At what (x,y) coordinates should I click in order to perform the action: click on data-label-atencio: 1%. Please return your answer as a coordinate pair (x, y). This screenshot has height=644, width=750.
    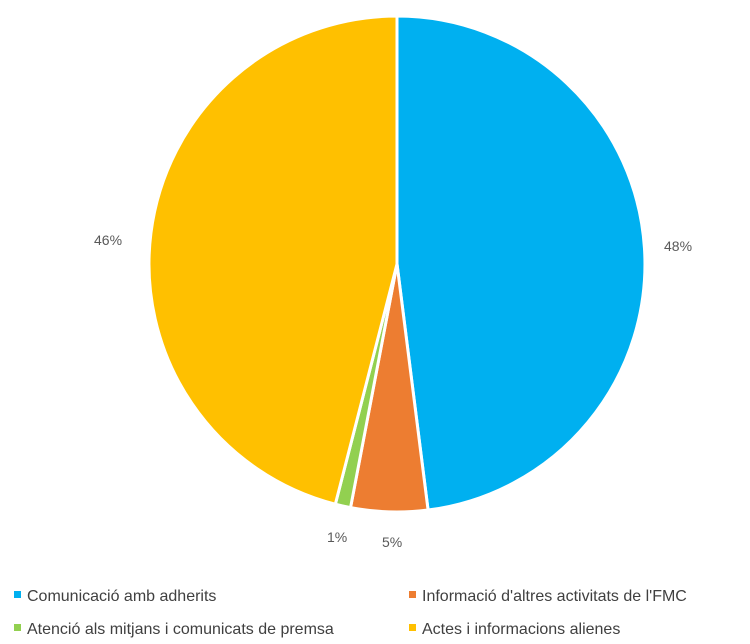
    Looking at the image, I should click on (337, 537).